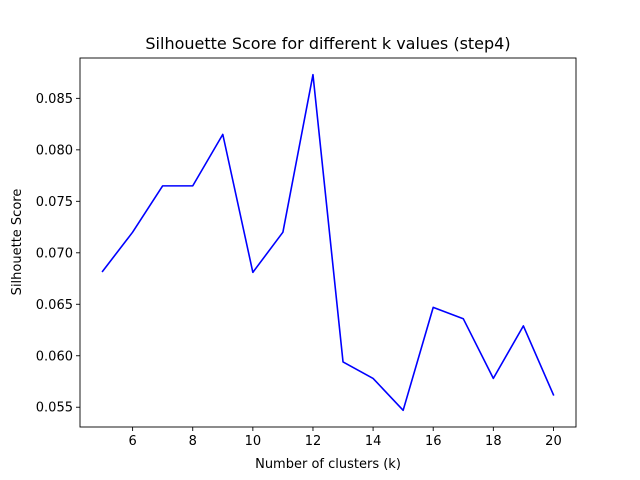  What do you see at coordinates (193, 441) in the screenshot?
I see `x-tick-label-8: 8` at bounding box center [193, 441].